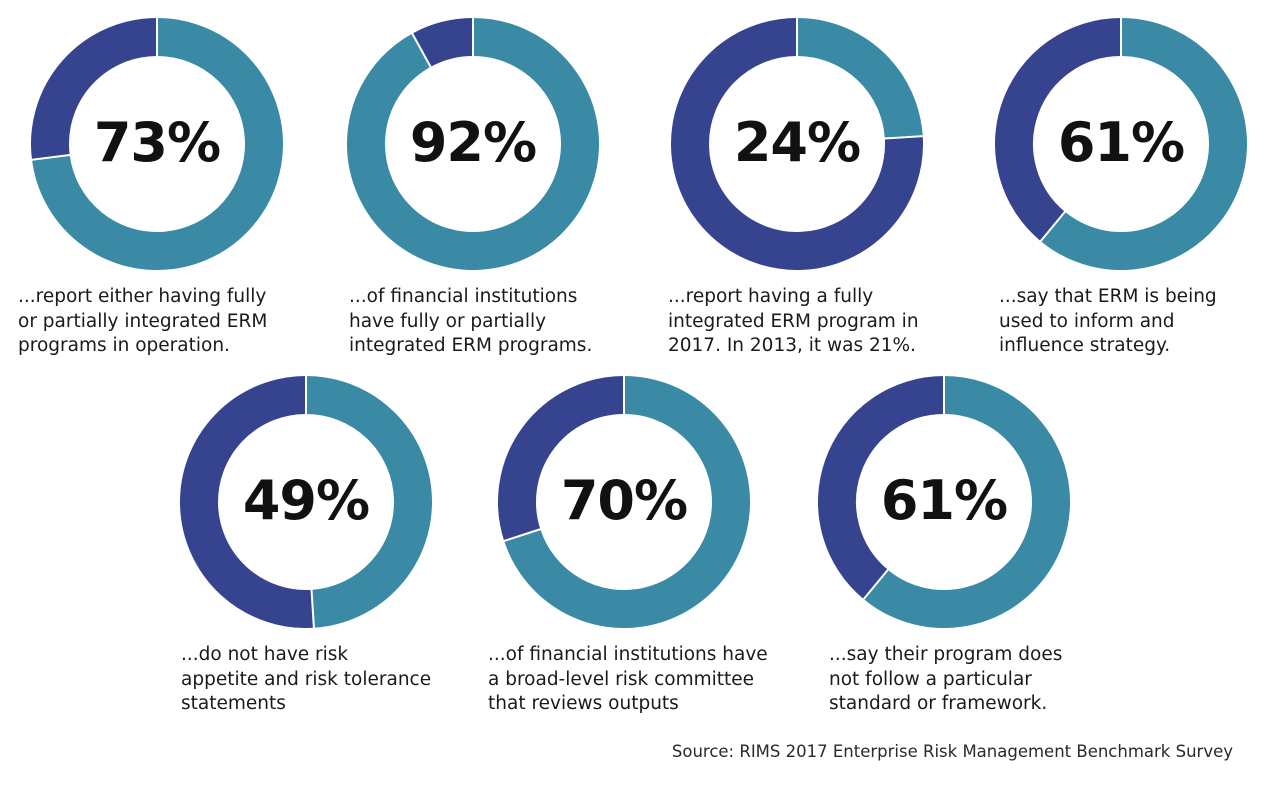  I want to click on donut-7-value-segment, so click(966, 502).